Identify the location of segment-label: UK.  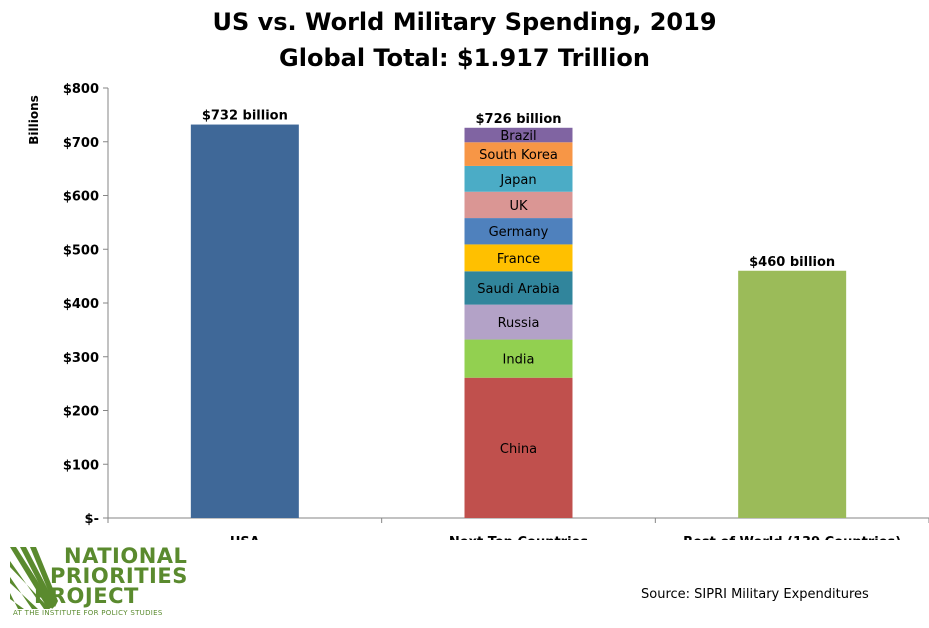
(518, 206).